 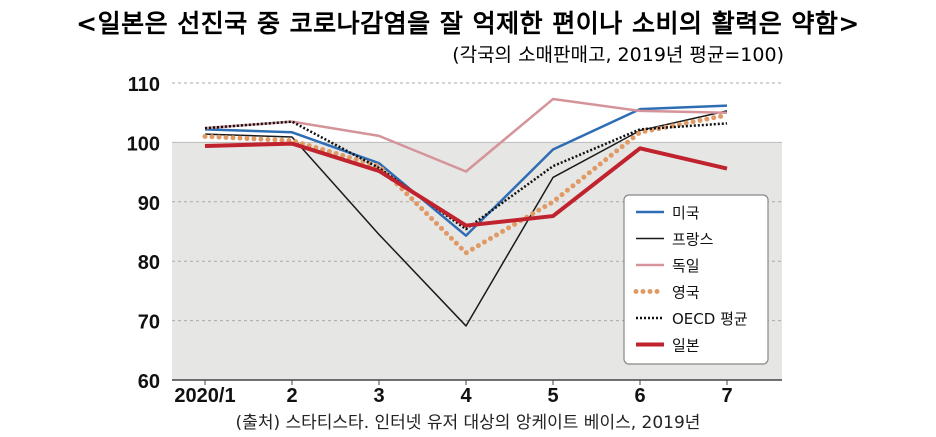 What do you see at coordinates (466, 396) in the screenshot?
I see `x-tick-label: 4` at bounding box center [466, 396].